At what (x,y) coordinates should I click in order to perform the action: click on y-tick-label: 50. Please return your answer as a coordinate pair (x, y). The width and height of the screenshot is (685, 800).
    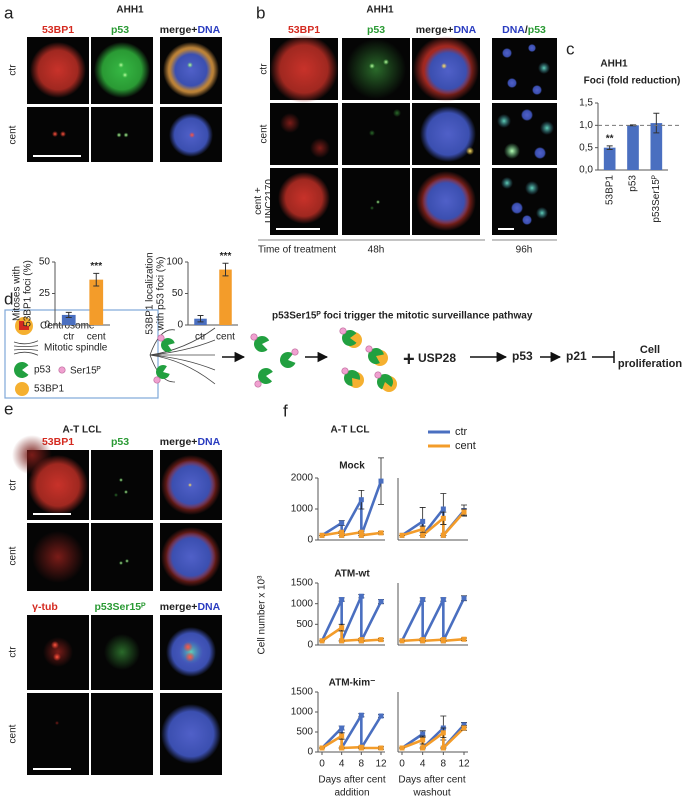
    Looking at the image, I should click on (45, 262).